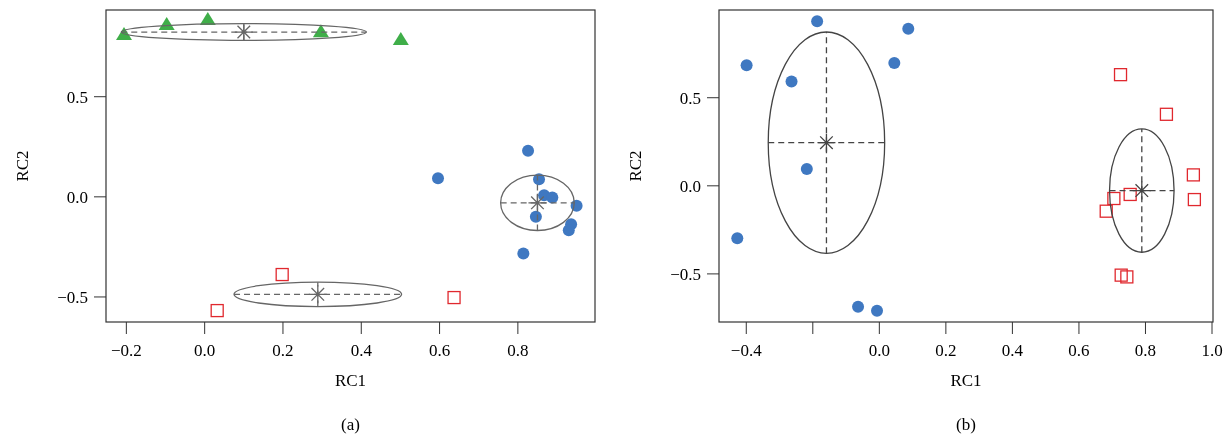 This screenshot has height=439, width=1225. I want to click on x-tick-label: −0.2, so click(126, 350).